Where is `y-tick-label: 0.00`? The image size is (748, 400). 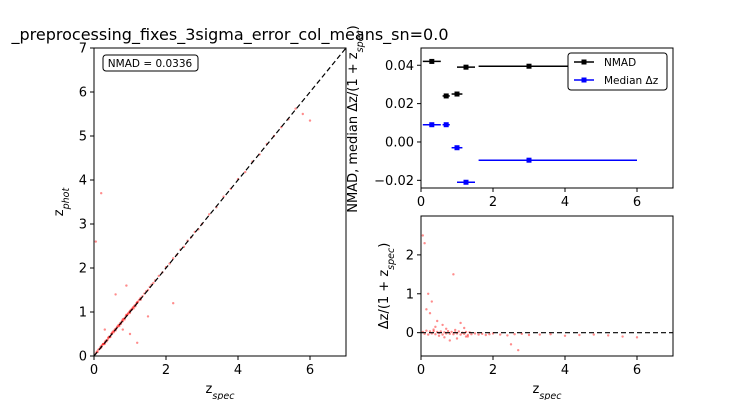
y-tick-label: 0.00 is located at coordinates (399, 142).